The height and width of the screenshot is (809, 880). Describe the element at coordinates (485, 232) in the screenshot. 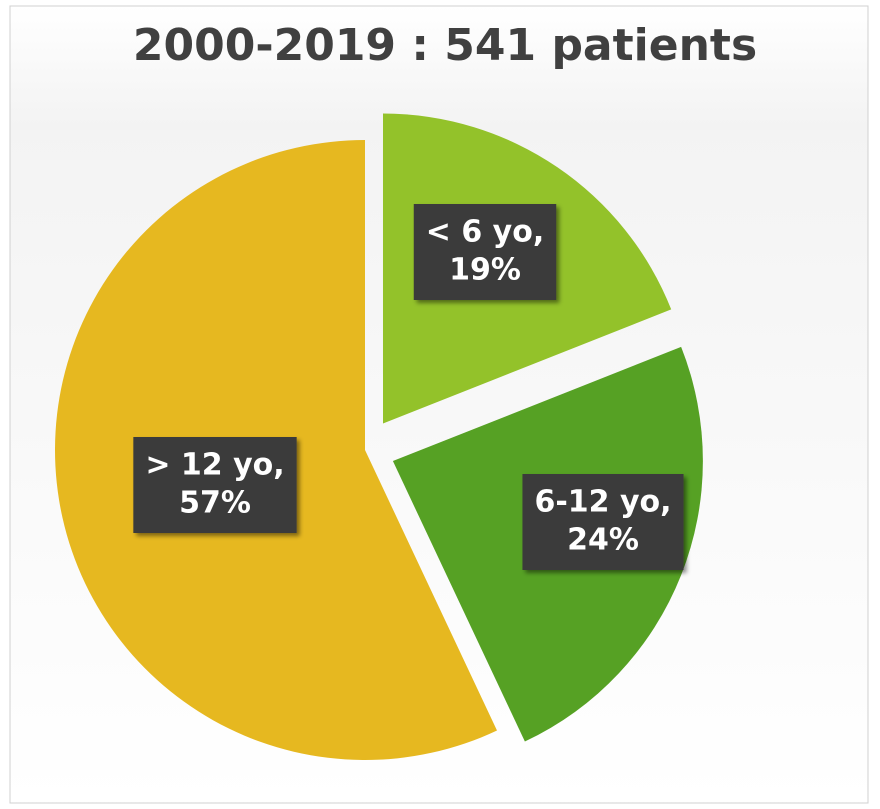

I see `data-label-category: < 6 yo,` at that location.